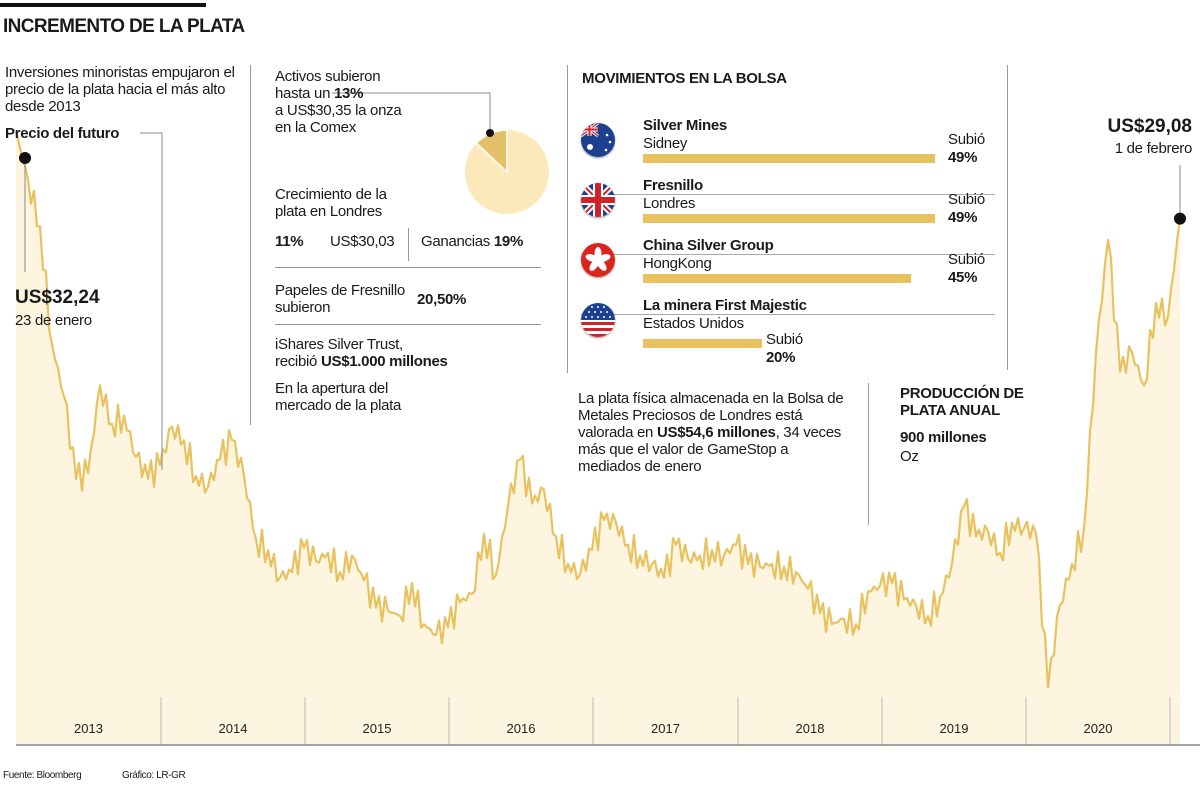 This screenshot has width=1200, height=791. What do you see at coordinates (669, 203) in the screenshot?
I see `company-location: Londres` at bounding box center [669, 203].